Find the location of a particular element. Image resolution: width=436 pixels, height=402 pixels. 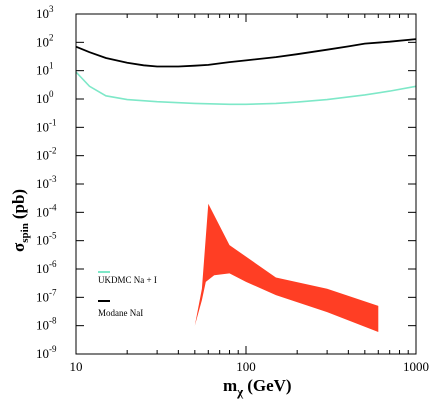

y-tick-label: 10¹ is located at coordinates (45, 69).